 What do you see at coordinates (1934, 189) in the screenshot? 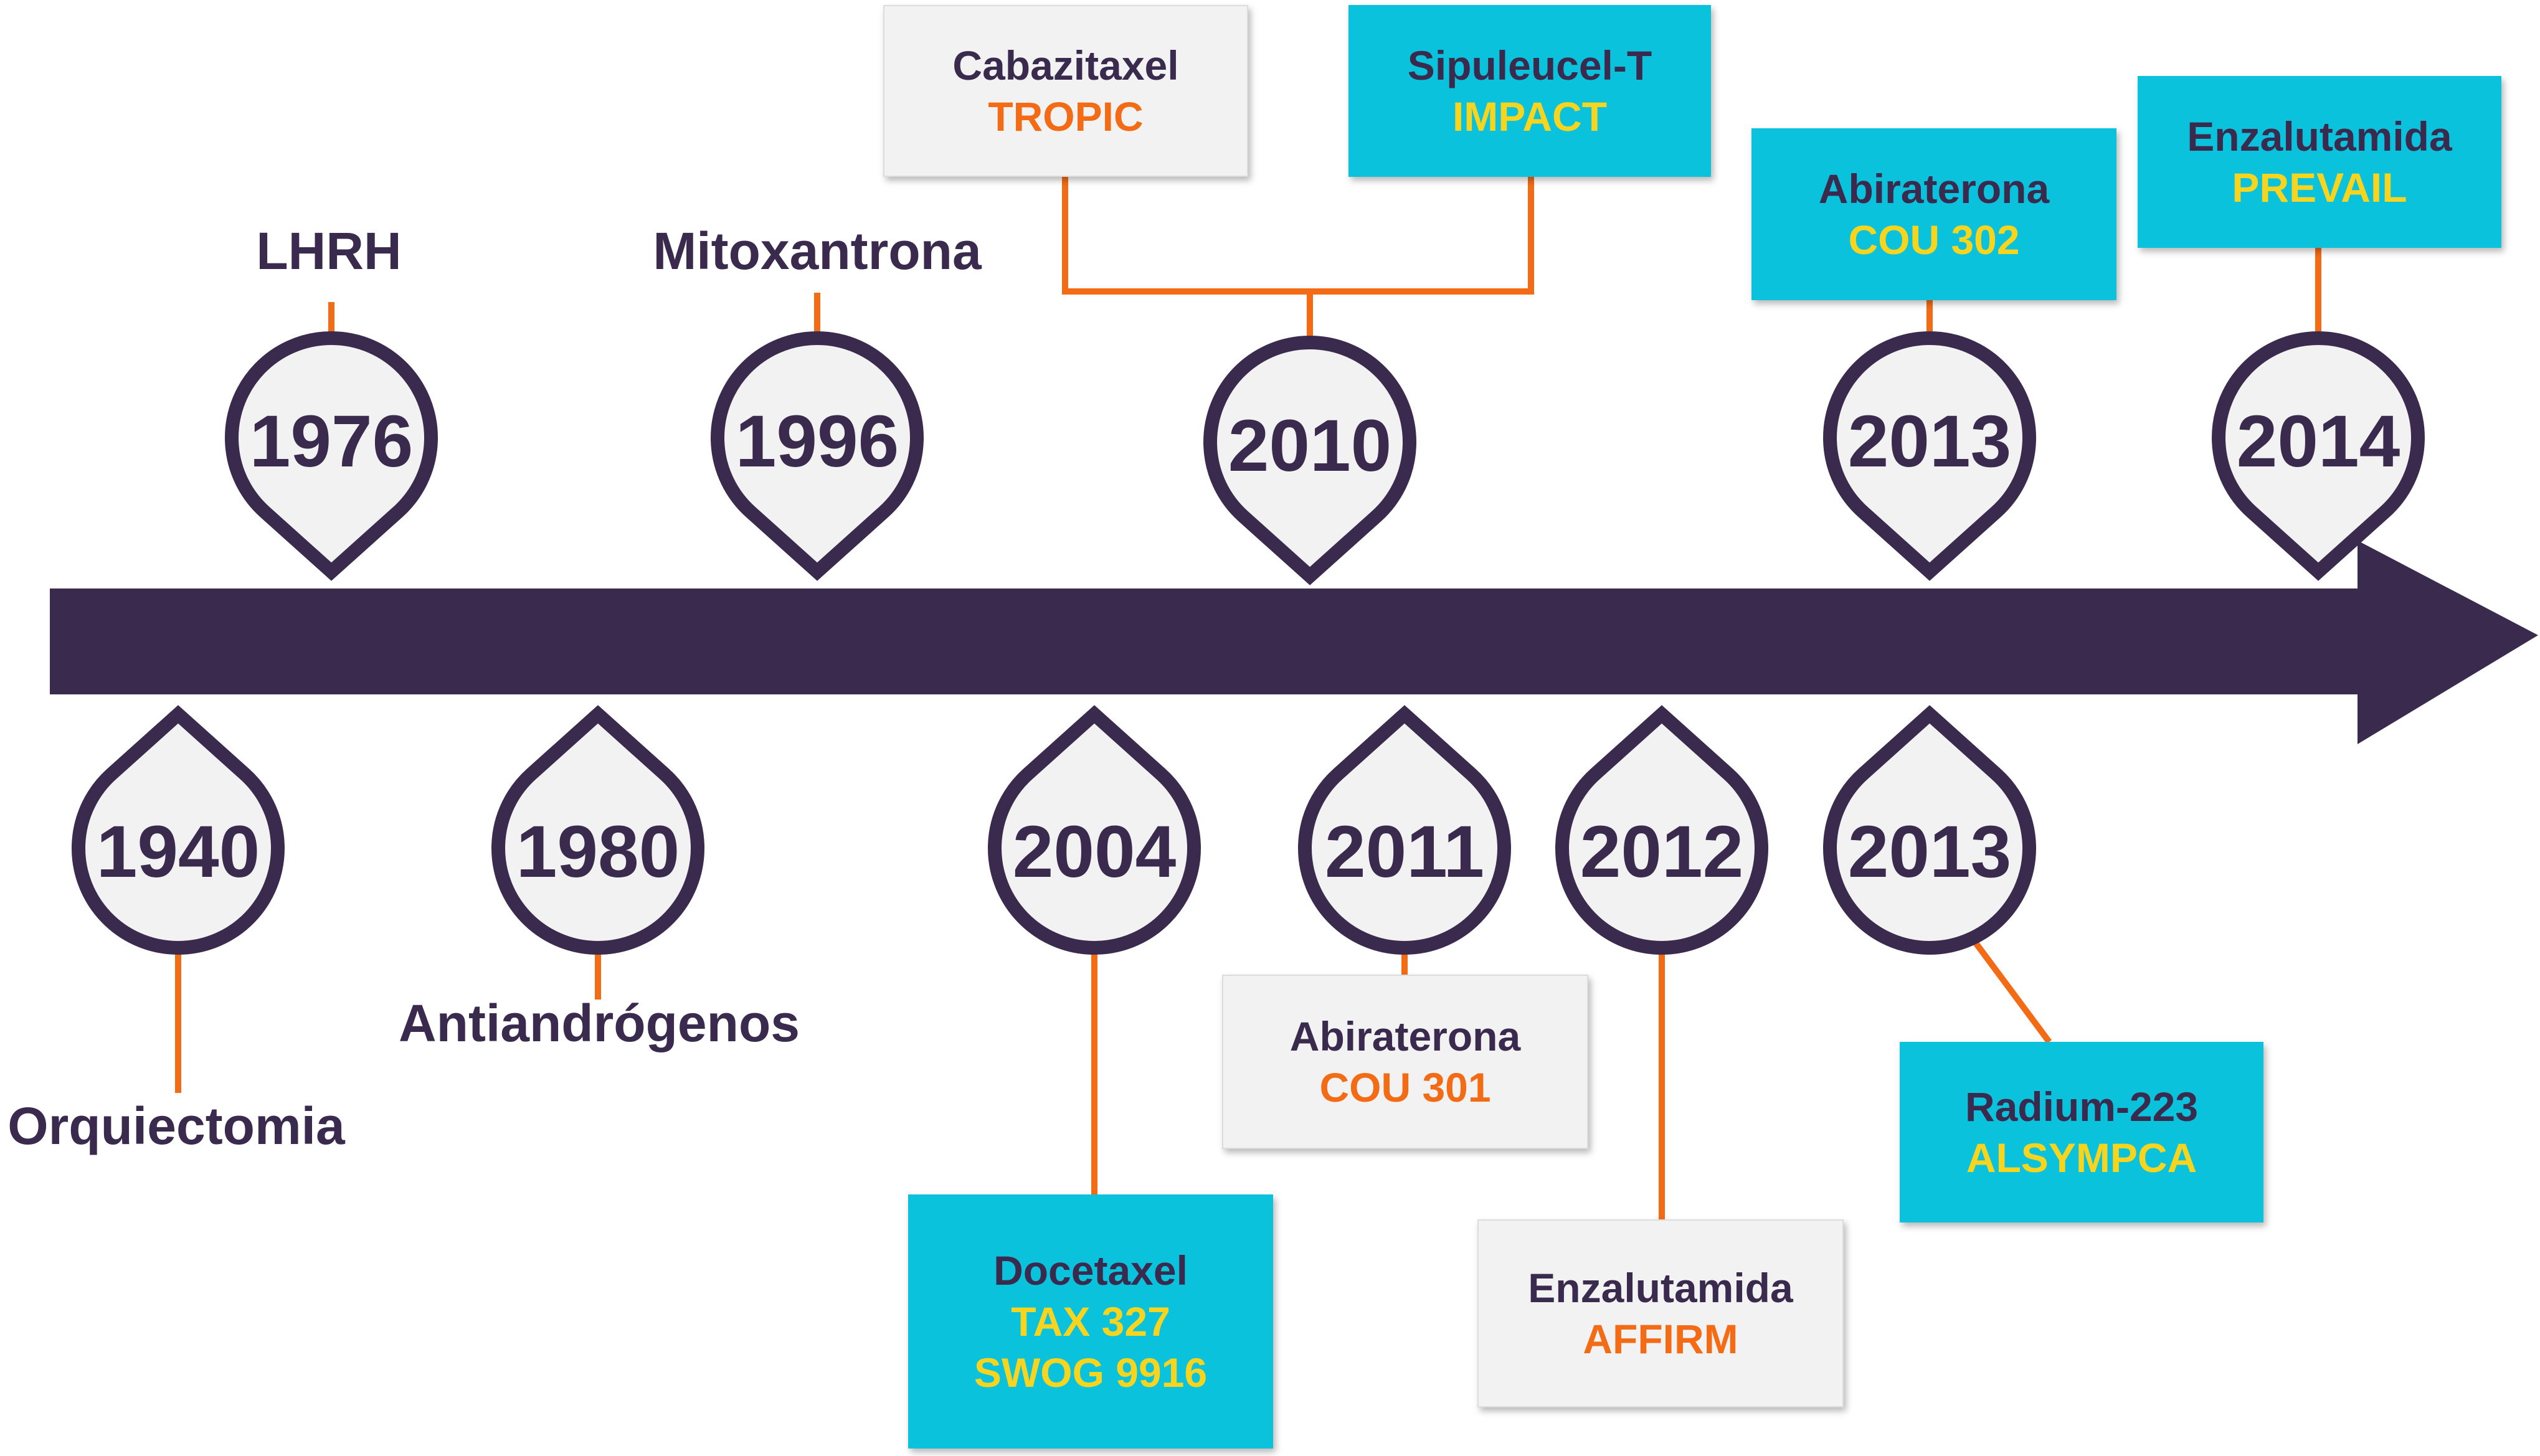
I see `event-2013-above-card-0-drug: Abiraterona` at bounding box center [1934, 189].